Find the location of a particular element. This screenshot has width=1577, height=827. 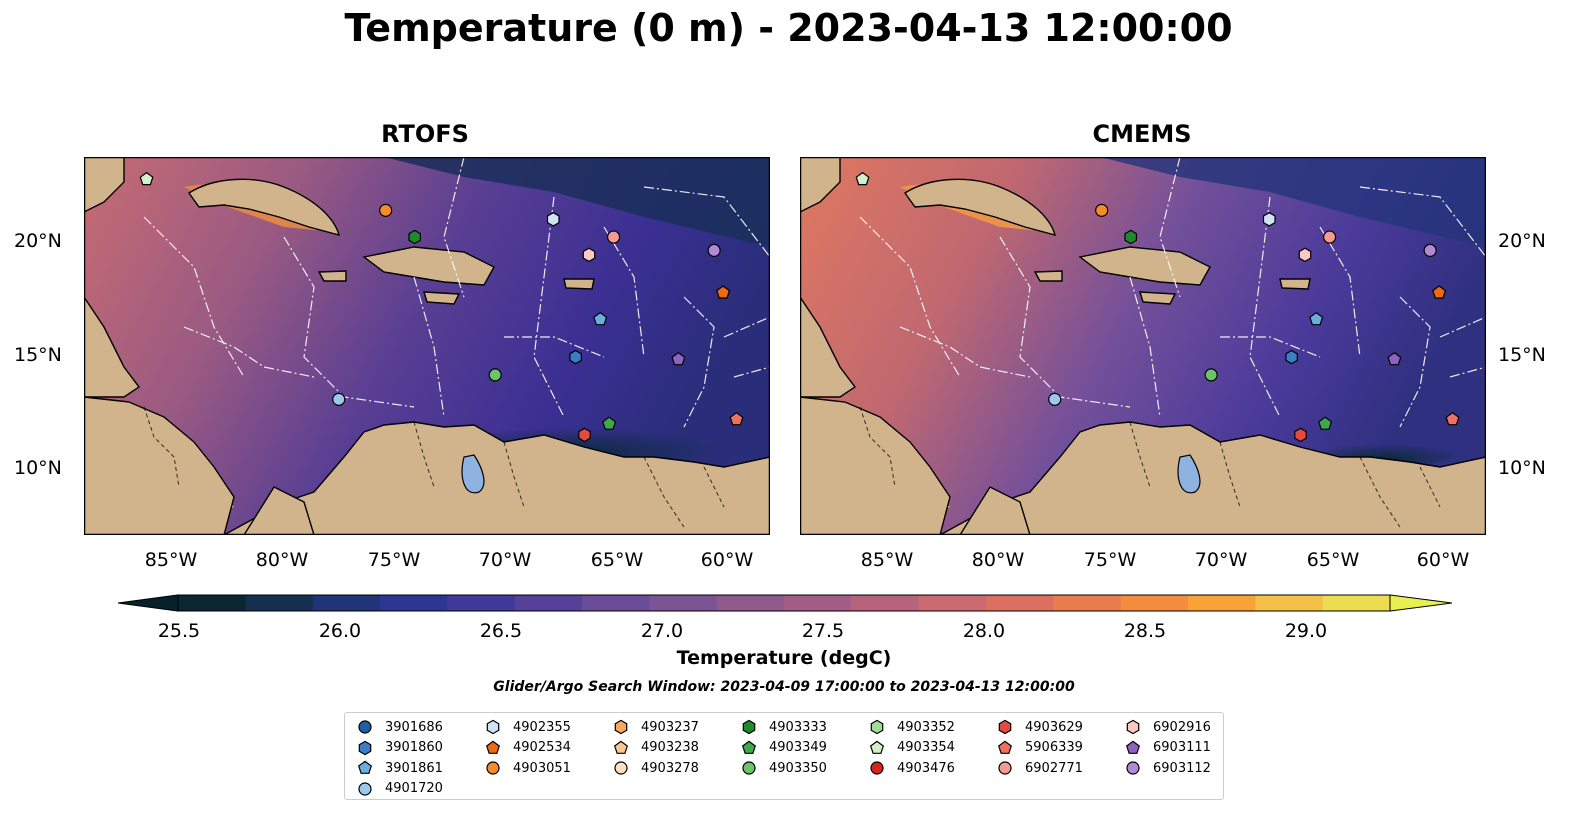

legend-column: 6902916 6903111 6903112 is located at coordinates (1168, 748).